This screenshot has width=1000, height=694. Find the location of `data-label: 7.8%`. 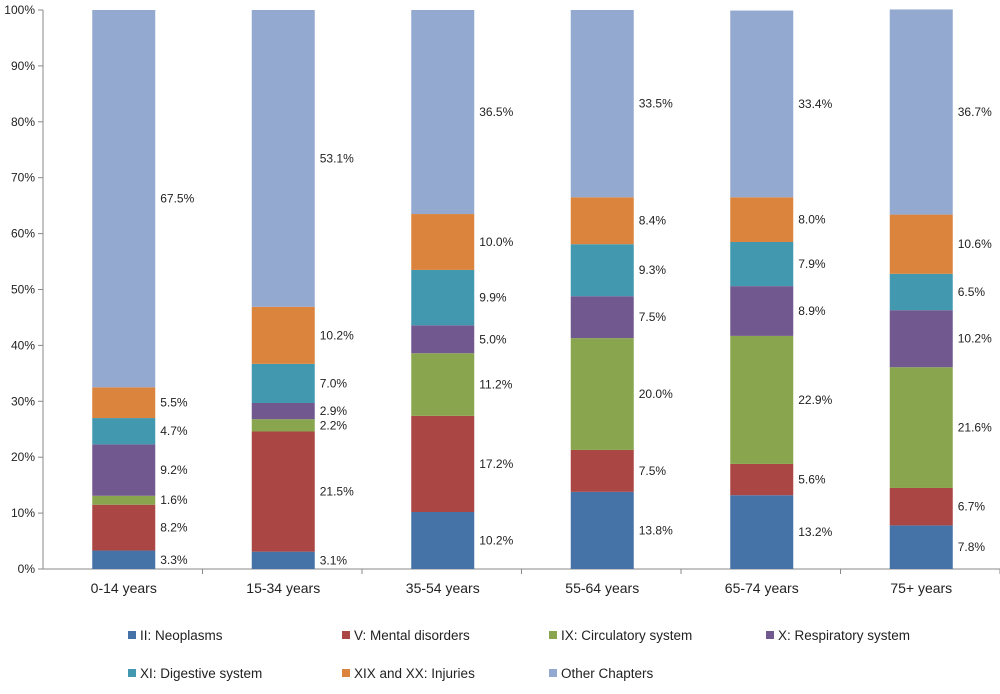

data-label: 7.8% is located at coordinates (972, 547).